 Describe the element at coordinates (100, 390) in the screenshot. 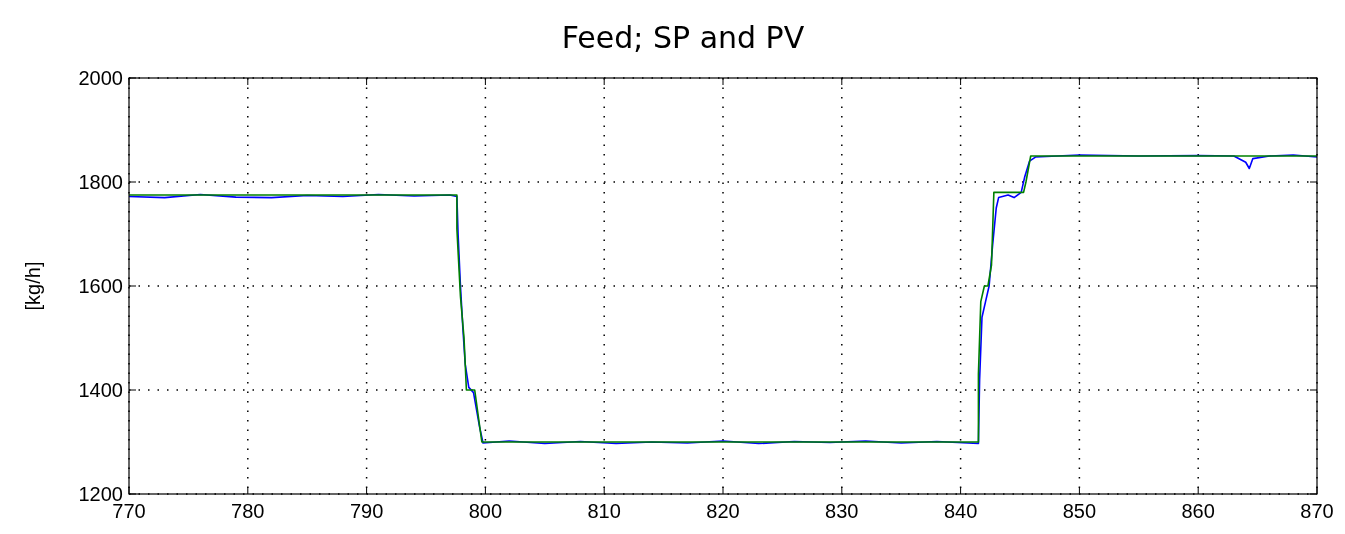

I see `y-tick-label: 1400` at that location.